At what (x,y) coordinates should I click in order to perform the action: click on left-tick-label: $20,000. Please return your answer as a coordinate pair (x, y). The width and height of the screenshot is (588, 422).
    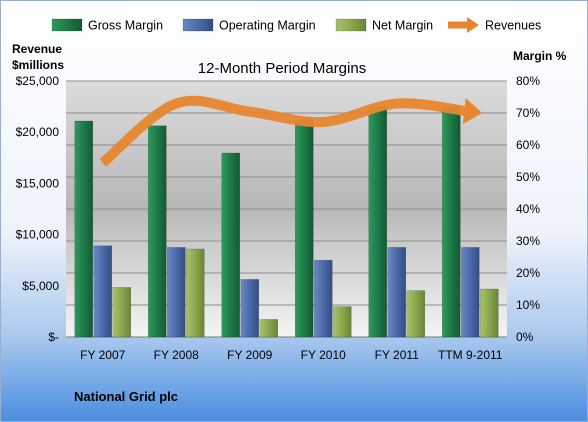
    Looking at the image, I should click on (38, 132).